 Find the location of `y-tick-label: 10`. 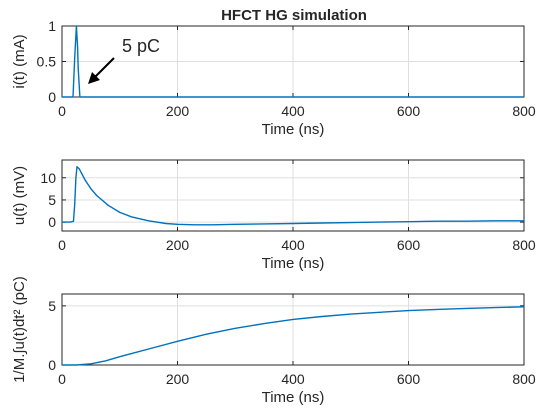

y-tick-label: 10 is located at coordinates (48, 178).